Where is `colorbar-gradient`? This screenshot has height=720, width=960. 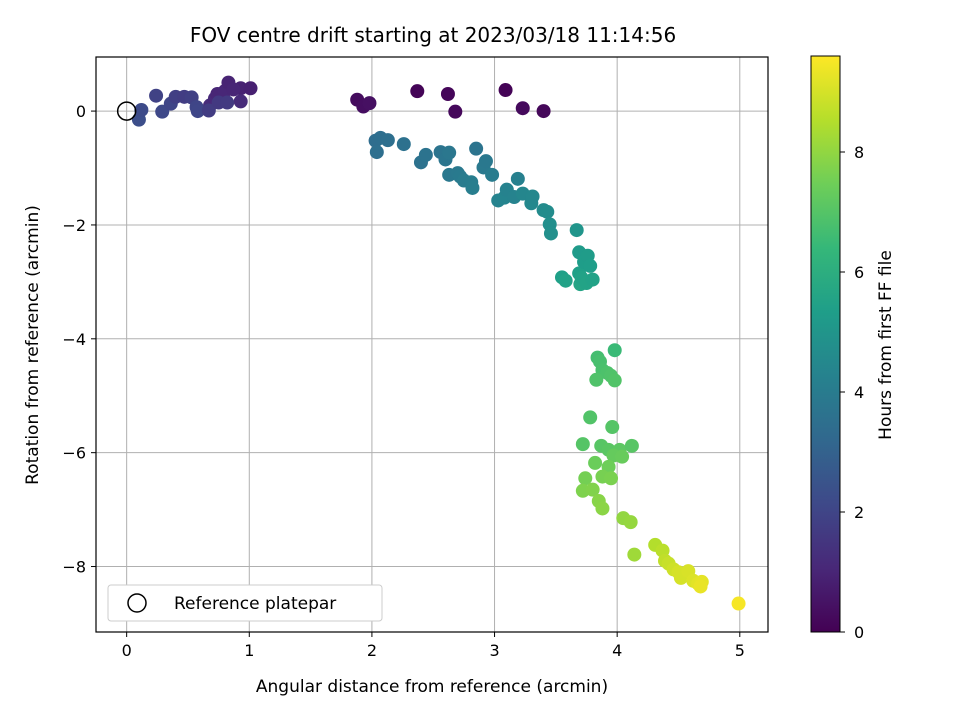 colorbar-gradient is located at coordinates (825, 344).